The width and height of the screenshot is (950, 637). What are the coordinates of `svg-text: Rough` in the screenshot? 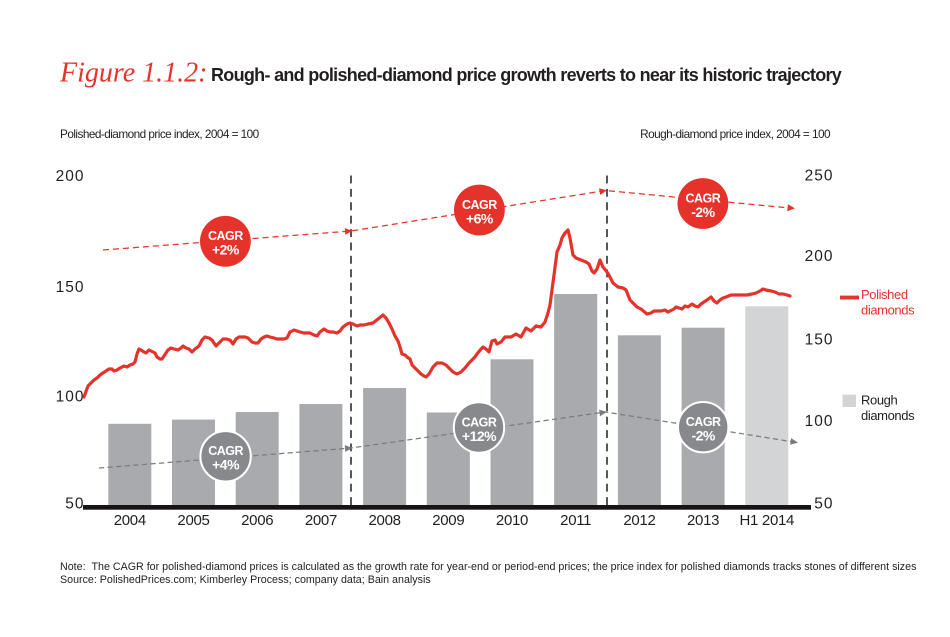 It's located at (879, 399).